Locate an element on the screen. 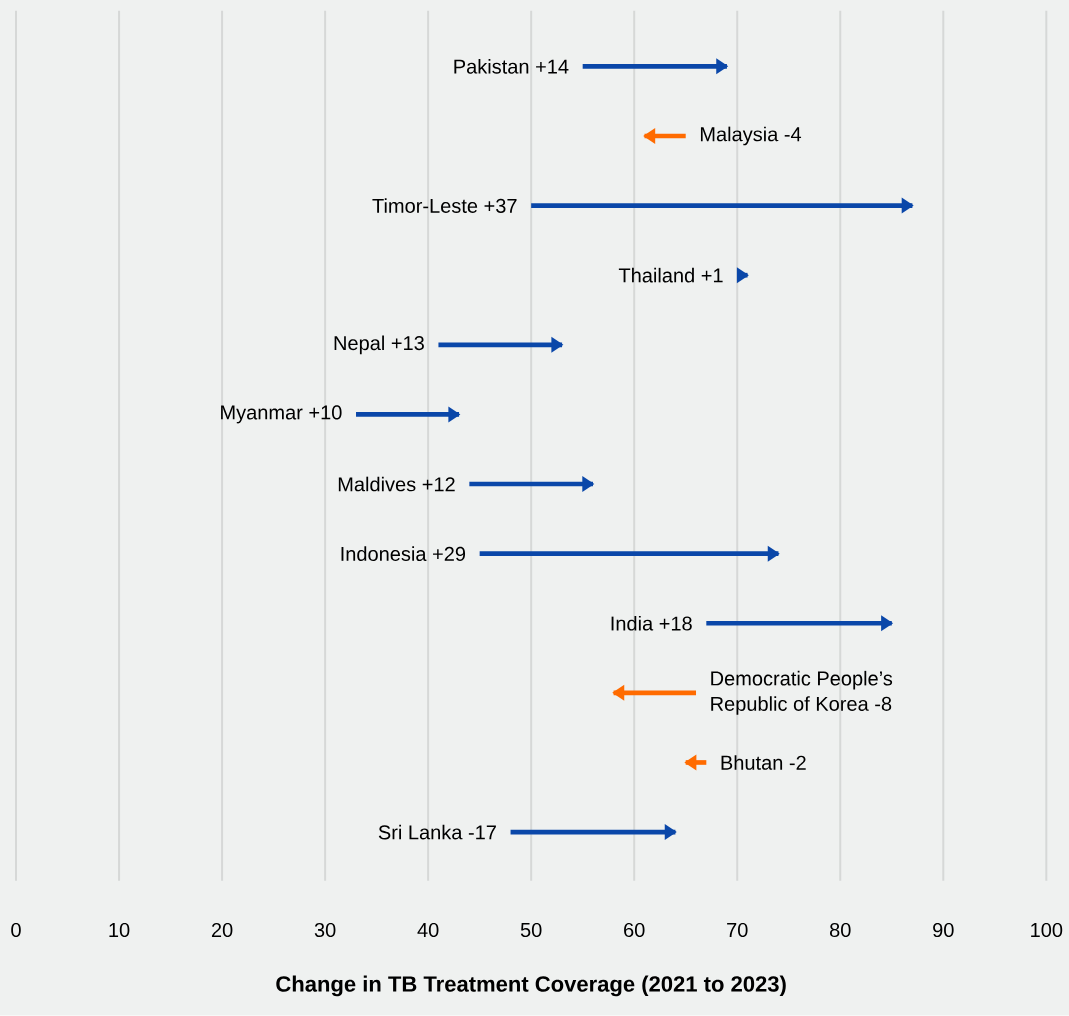  x-tick-label: 0 is located at coordinates (16, 930).